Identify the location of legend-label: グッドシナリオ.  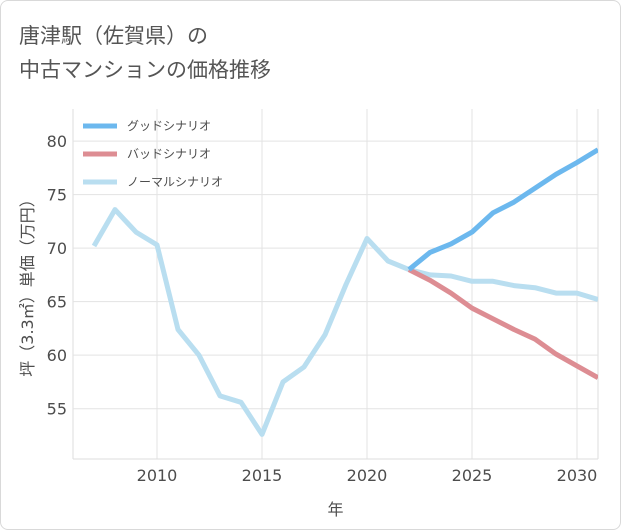
(169, 126).